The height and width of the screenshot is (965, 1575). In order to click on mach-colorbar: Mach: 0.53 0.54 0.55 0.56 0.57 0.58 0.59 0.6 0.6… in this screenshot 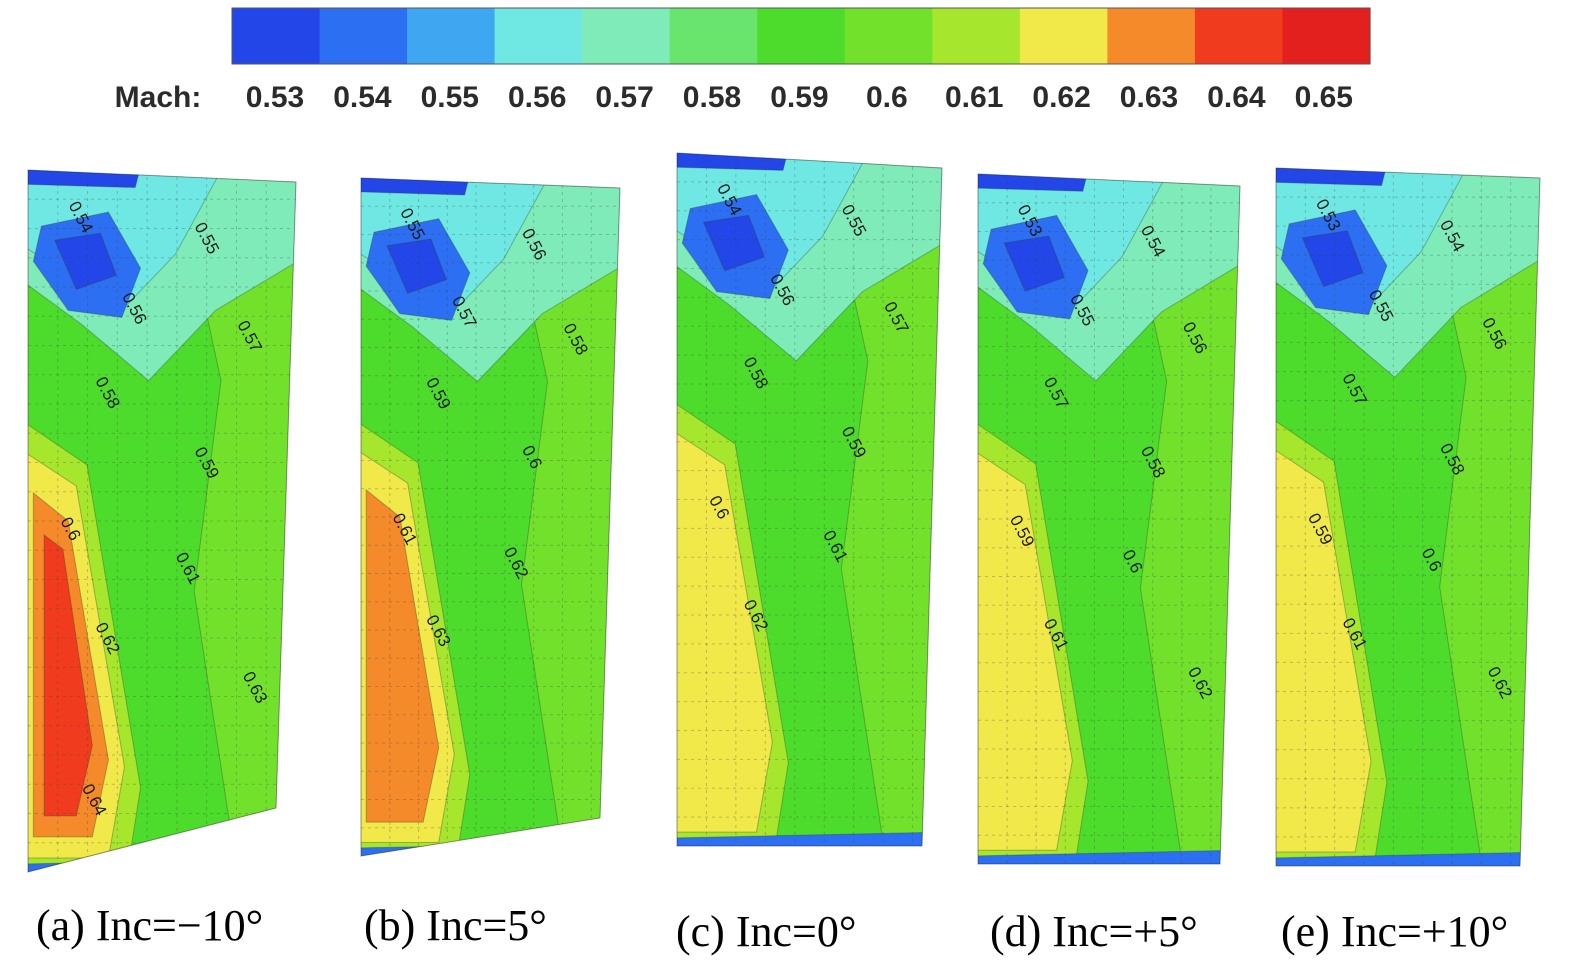, I will do `click(743, 60)`.